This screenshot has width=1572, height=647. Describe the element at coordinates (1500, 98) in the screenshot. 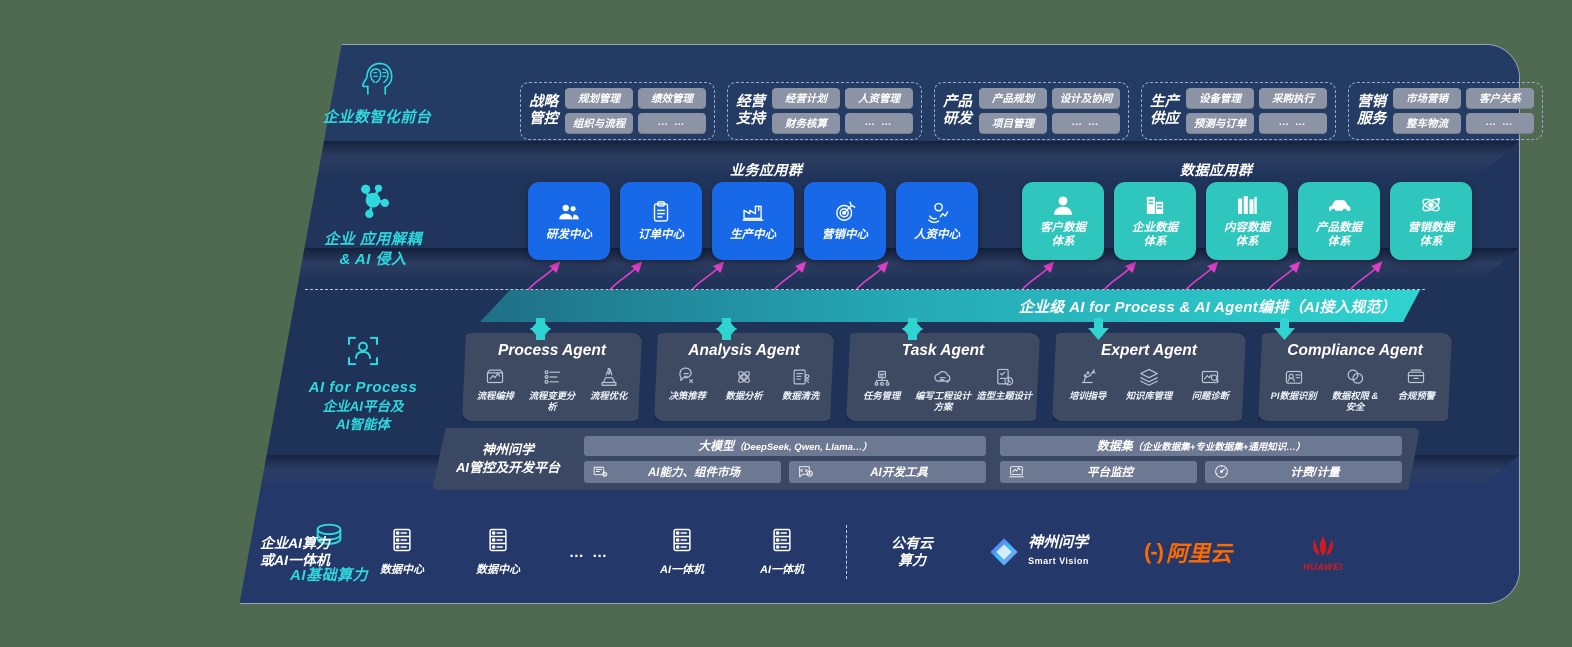

I see `domain-chip: 客户关系` at that location.